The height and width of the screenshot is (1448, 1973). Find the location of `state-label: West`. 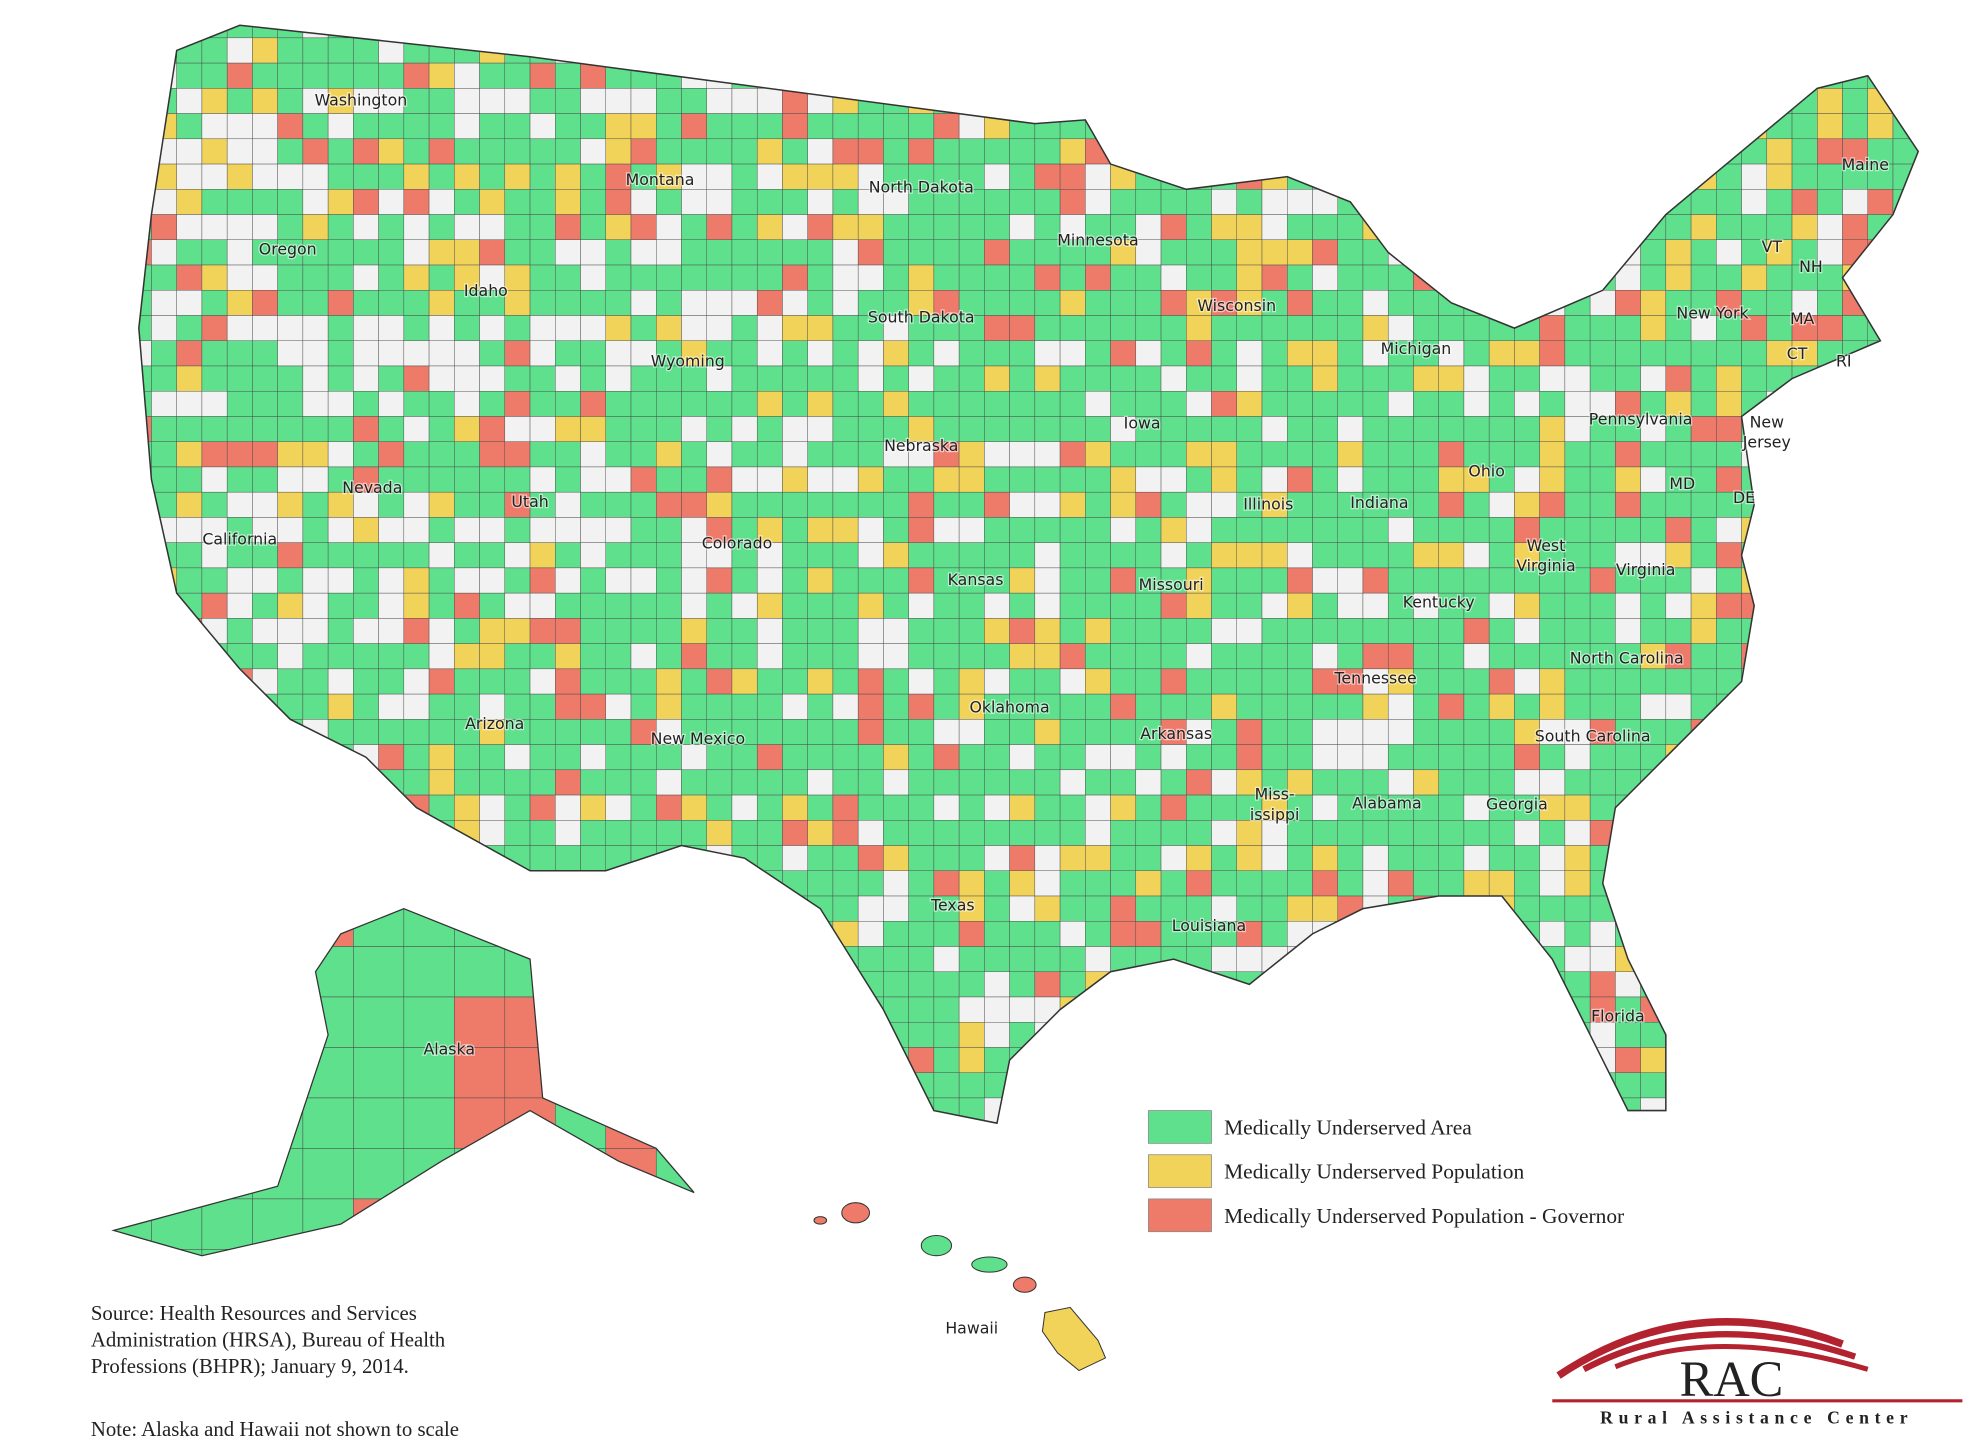

state-label: West is located at coordinates (1546, 545).